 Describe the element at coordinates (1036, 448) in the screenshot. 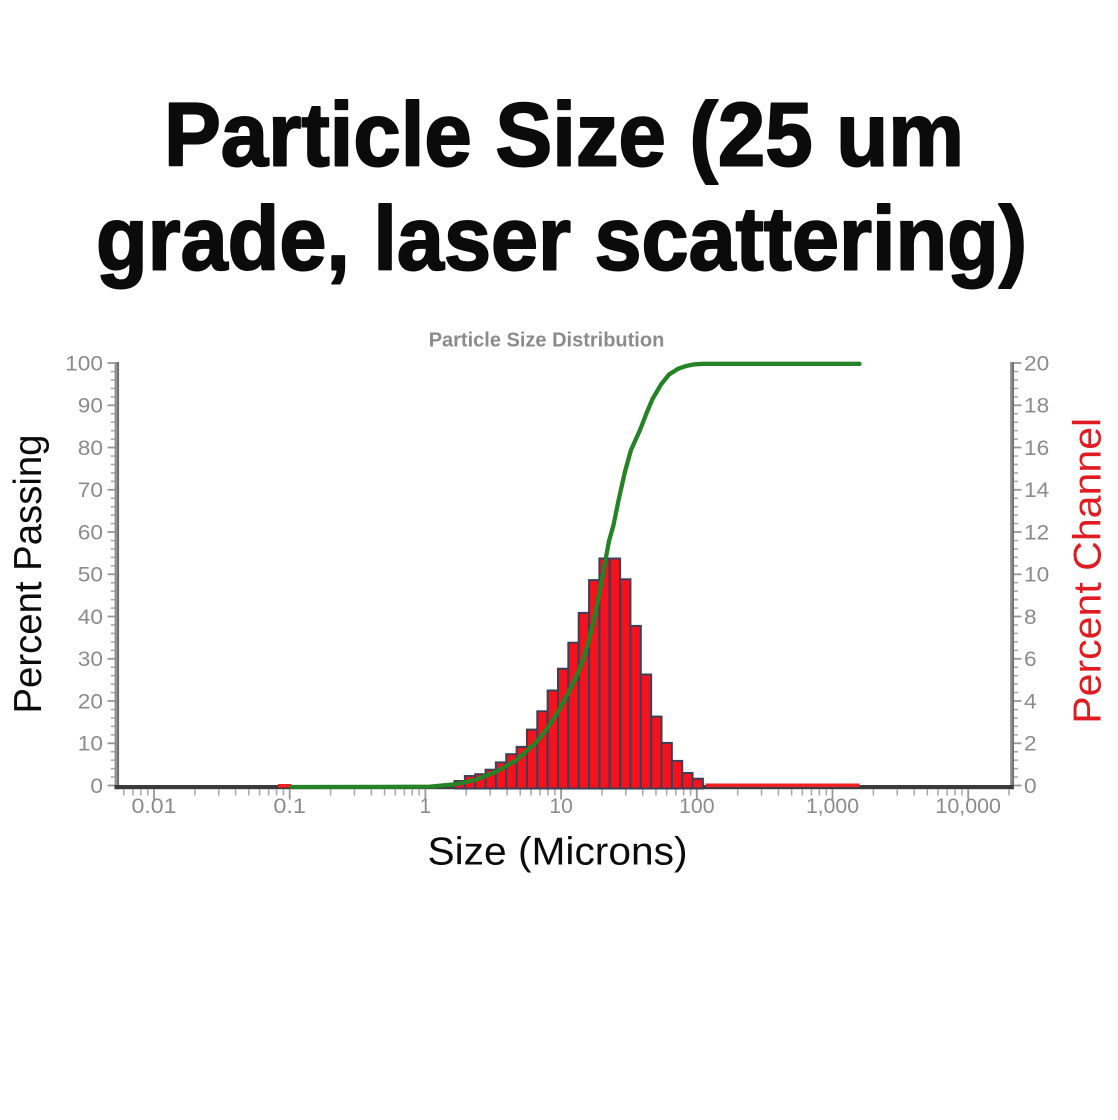

I see `svg-text: 16` at that location.